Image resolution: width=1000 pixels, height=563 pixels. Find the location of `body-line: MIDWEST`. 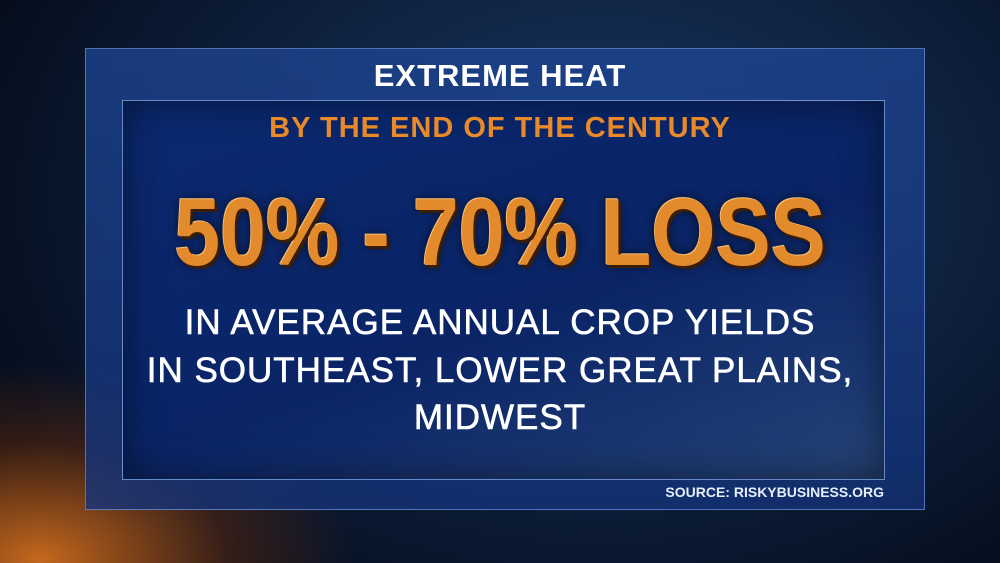

body-line: MIDWEST is located at coordinates (500, 418).